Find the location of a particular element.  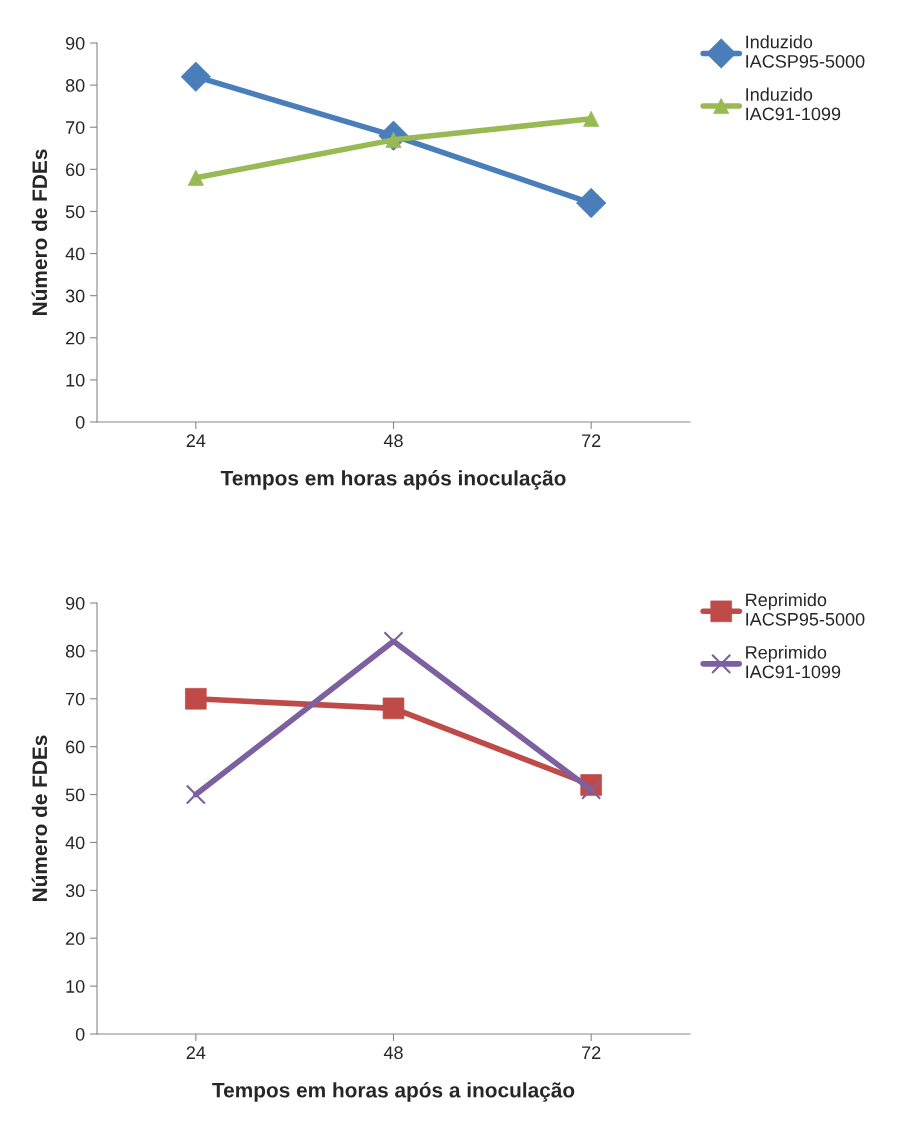

legend-label: Induzido IAC91-1099 is located at coordinates (793, 104).